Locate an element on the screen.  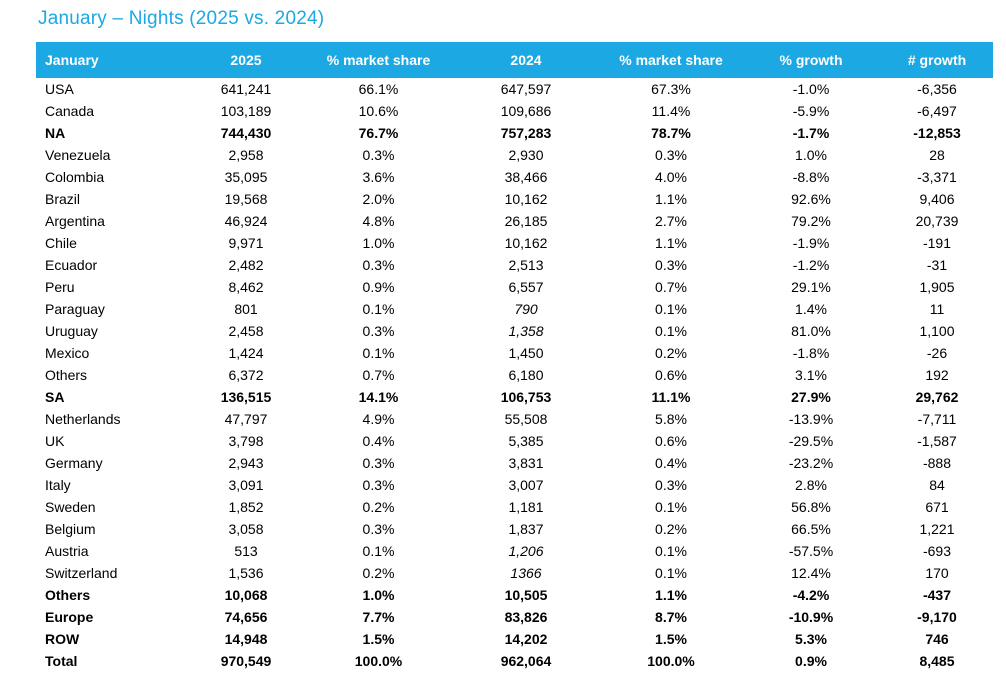
cell-nights-2025: 10,068 is located at coordinates (246, 595).